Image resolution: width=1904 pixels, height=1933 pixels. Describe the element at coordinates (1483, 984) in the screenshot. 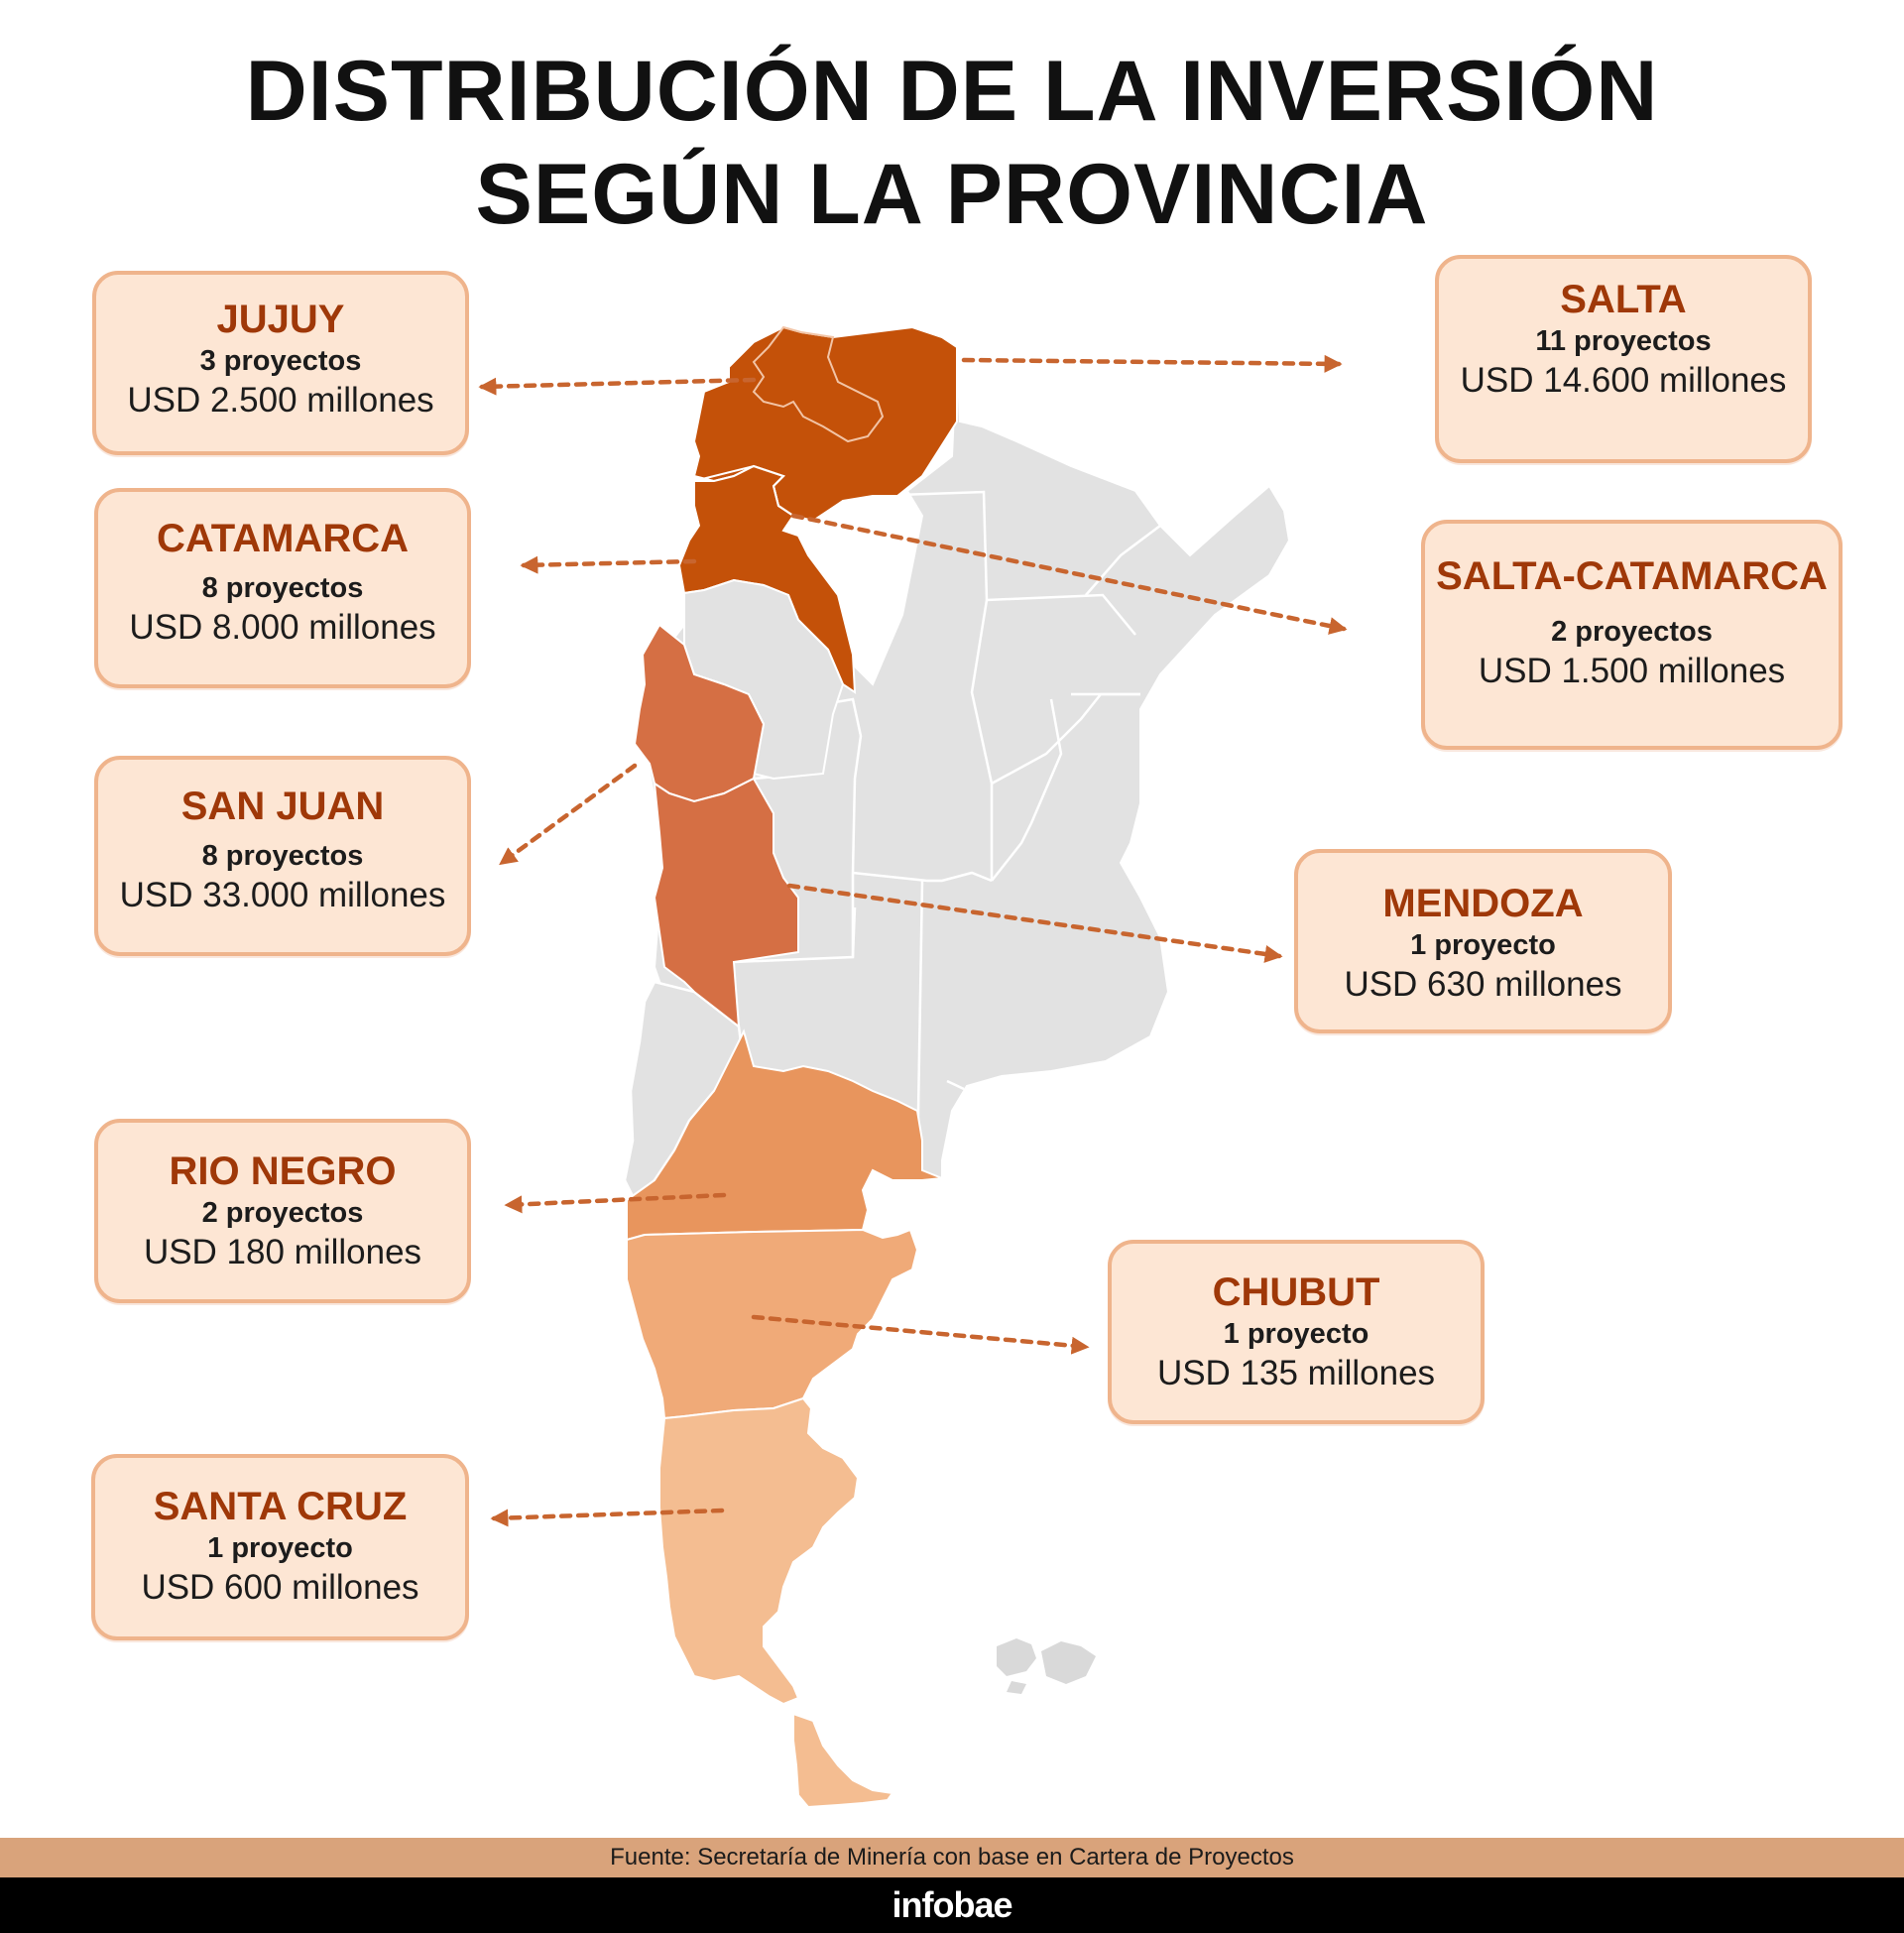

I see `investment-amount: USD 630 millones` at that location.